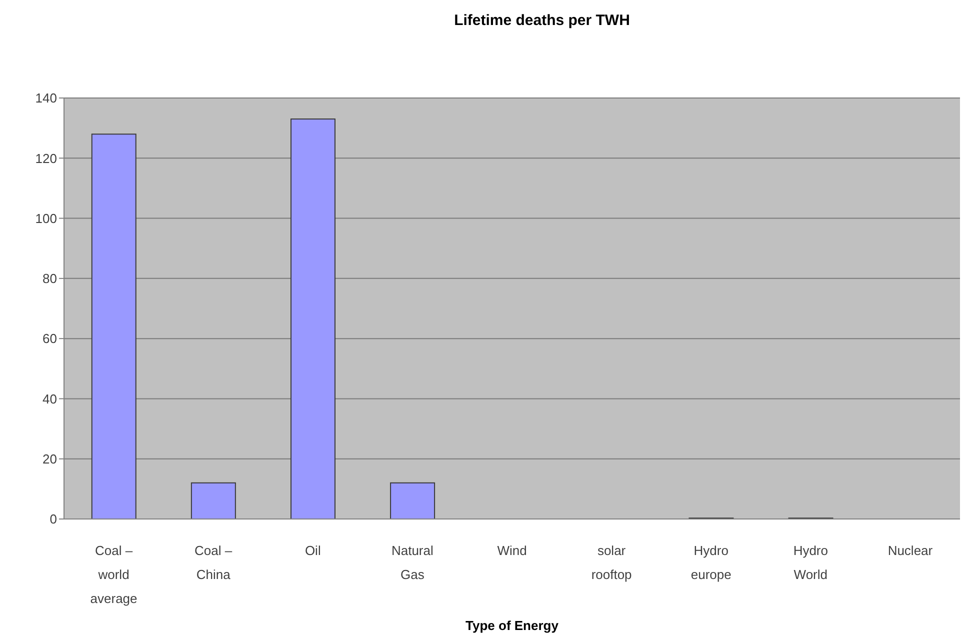 Image resolution: width=966 pixels, height=634 pixels. I want to click on x-tick-label: Oil, so click(312, 550).